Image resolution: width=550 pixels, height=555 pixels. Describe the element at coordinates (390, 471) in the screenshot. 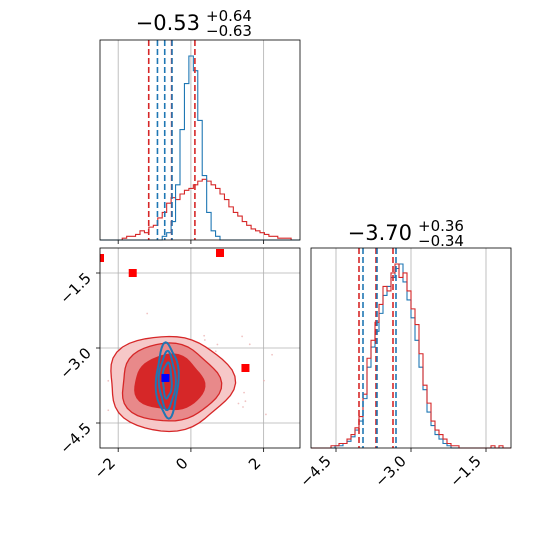

I see `param2-tick-label: −3.0` at that location.